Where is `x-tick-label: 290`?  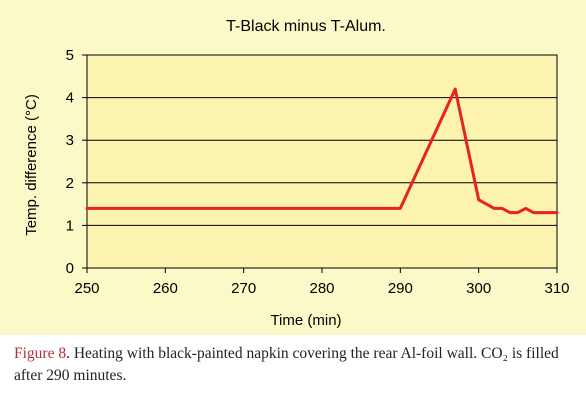
x-tick-label: 290 is located at coordinates (400, 288).